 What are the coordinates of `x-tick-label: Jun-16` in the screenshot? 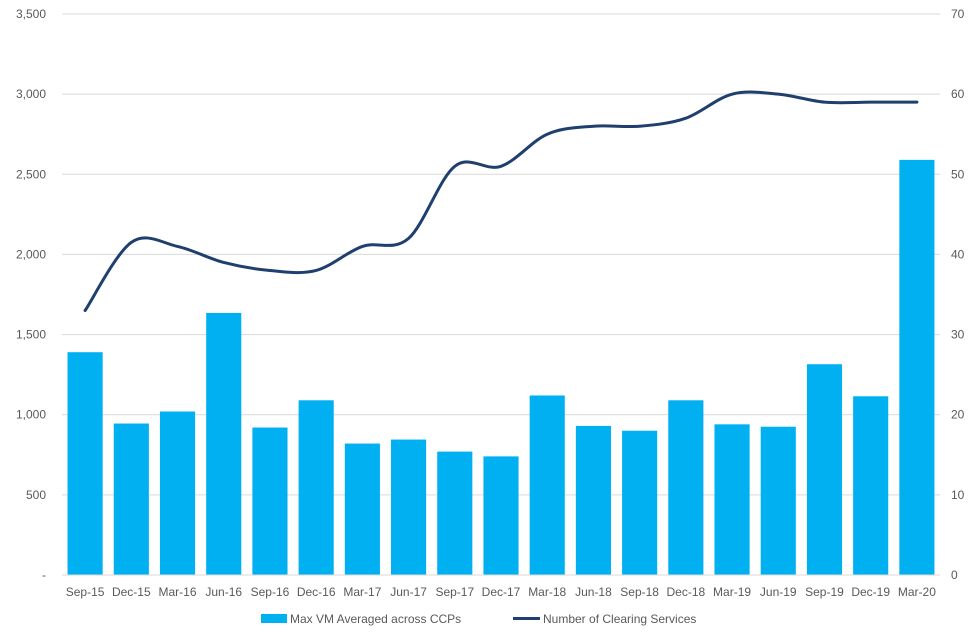 It's located at (223, 592).